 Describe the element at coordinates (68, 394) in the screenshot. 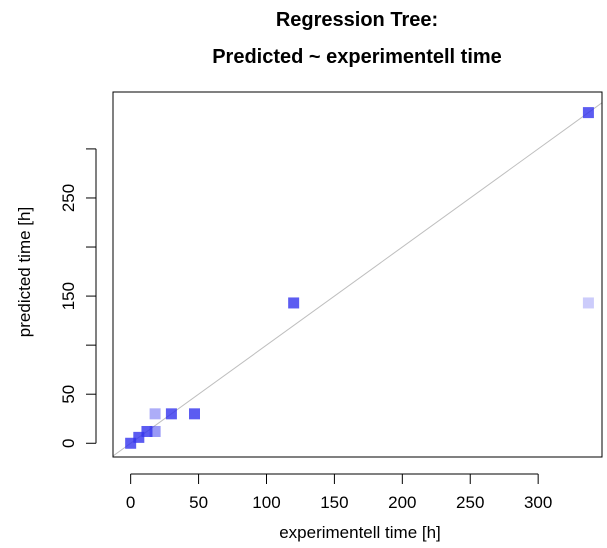

I see `y-tick-label: 50` at that location.